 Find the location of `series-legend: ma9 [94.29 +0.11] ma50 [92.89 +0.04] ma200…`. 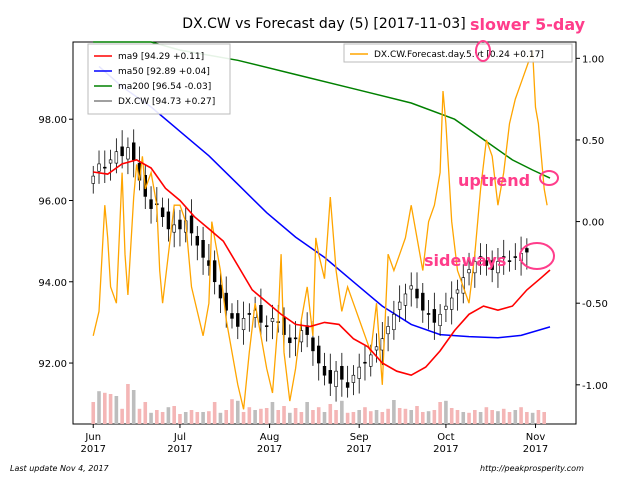

series-legend: ma9 [94.29 +0.11] ma50 [92.89 +0.04] ma200… is located at coordinates (159, 79).